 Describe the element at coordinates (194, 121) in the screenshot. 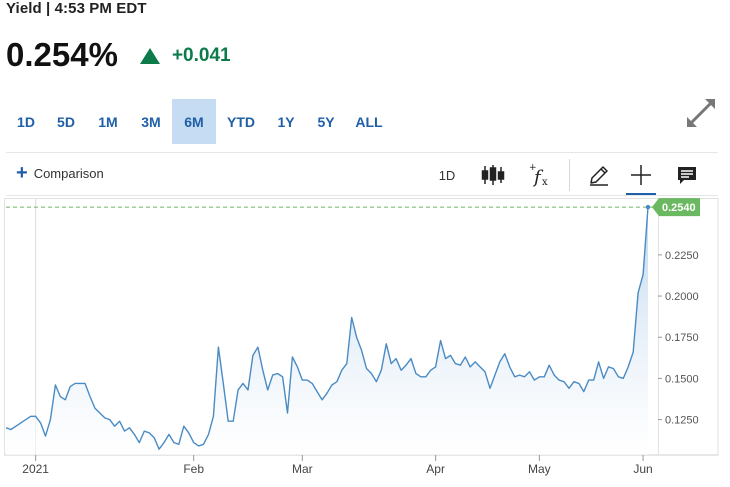

I see `range-tab-6m: 6M` at that location.